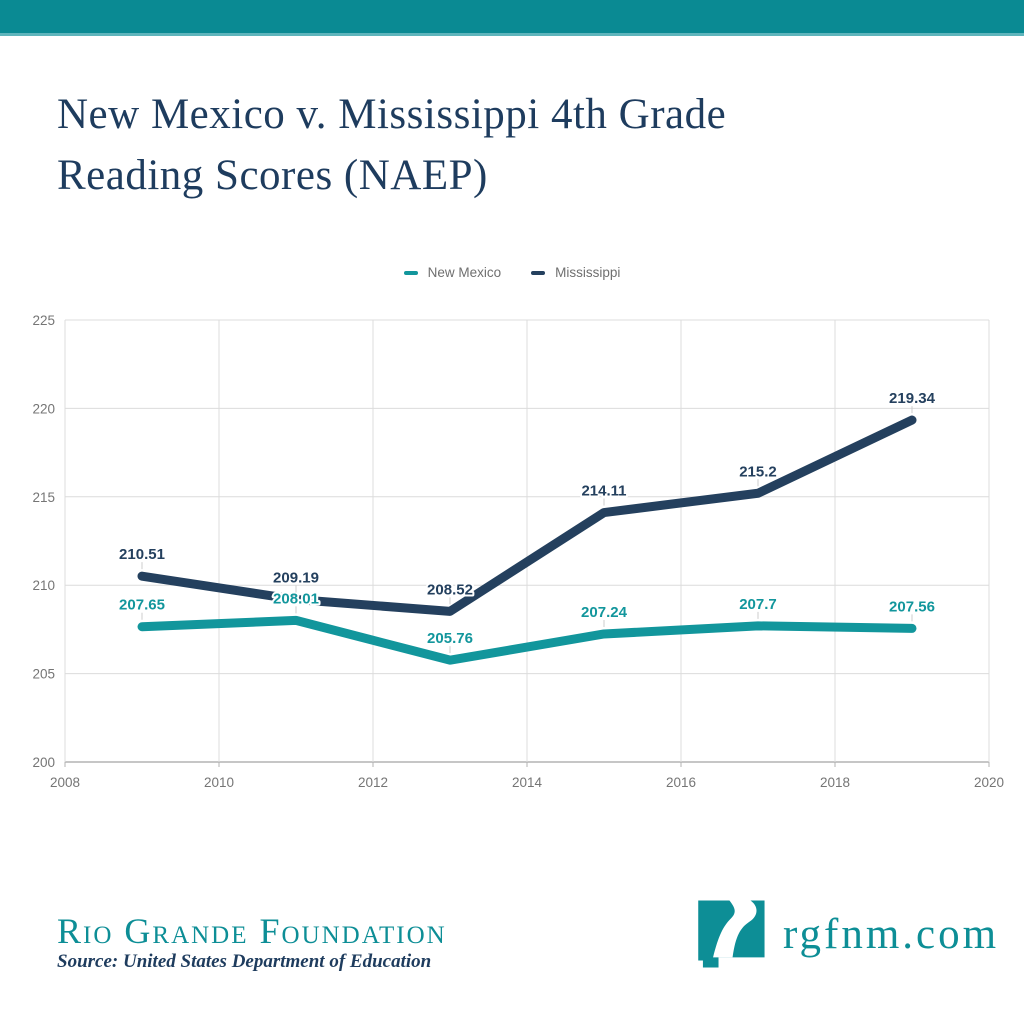 The width and height of the screenshot is (1024, 1024). I want to click on legend-label: New Mexico, so click(464, 272).